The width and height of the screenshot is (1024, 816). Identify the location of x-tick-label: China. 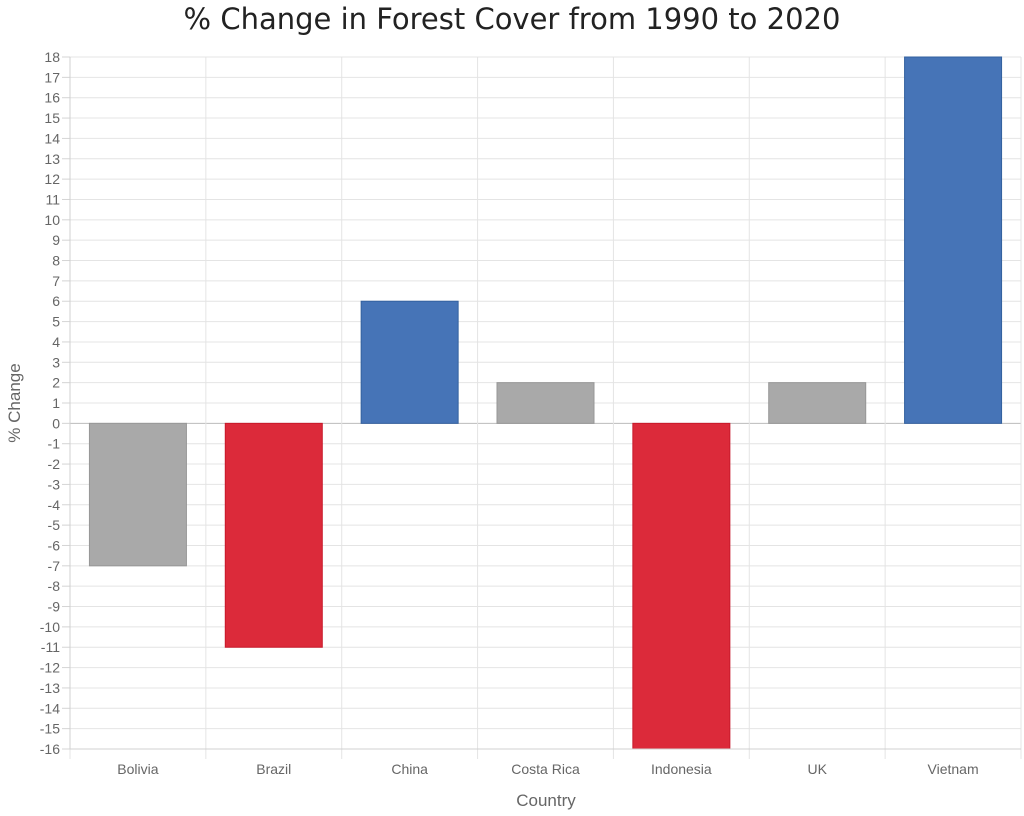
(409, 769).